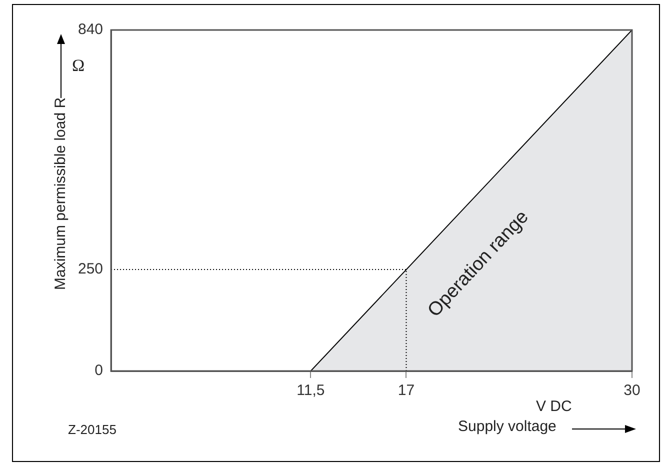 Image resolution: width=671 pixels, height=466 pixels. I want to click on y-tick-label: 250, so click(91, 269).